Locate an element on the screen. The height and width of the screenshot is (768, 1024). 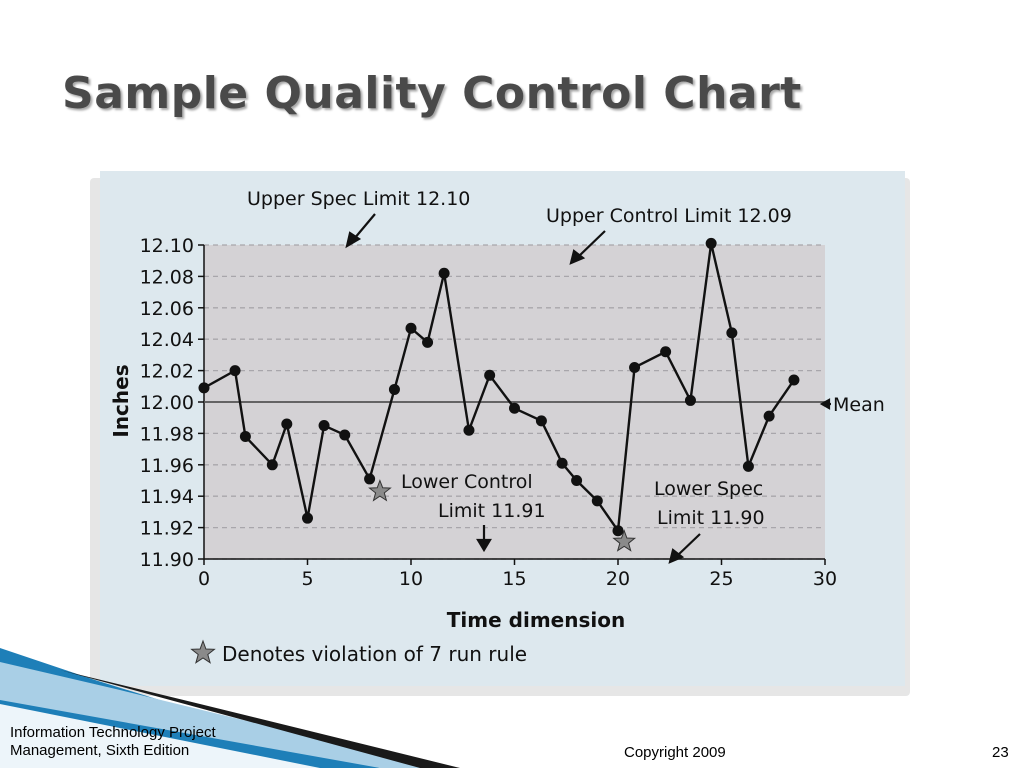
lower-spec-arrow is located at coordinates (689, 544).